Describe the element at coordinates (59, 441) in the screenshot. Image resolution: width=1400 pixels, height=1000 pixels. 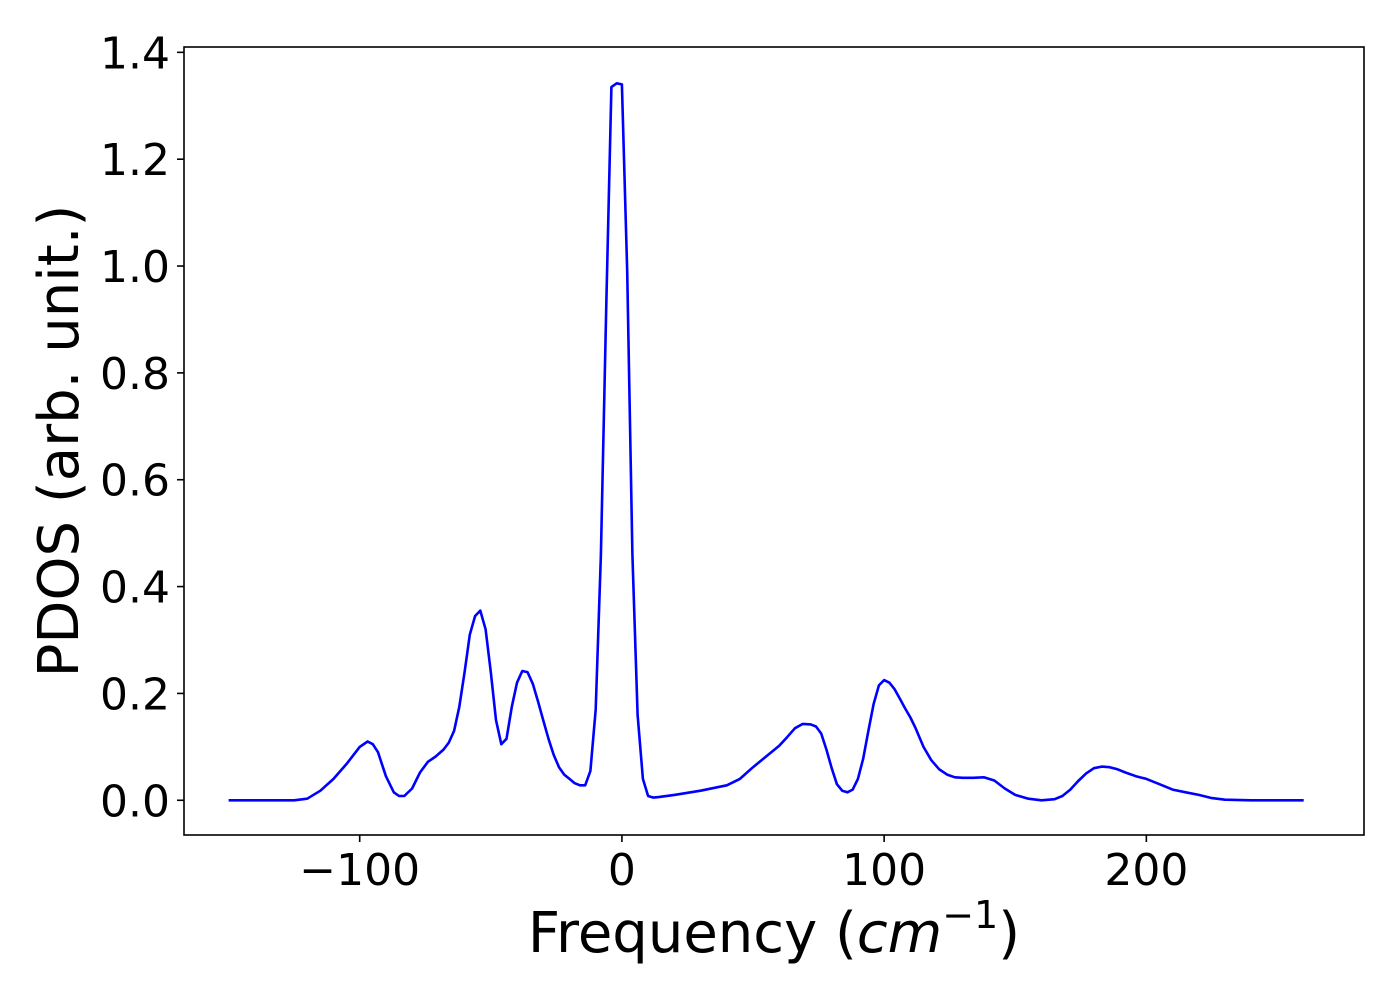
I see `y-axis-label: PDOS (arb. unit.)` at that location.